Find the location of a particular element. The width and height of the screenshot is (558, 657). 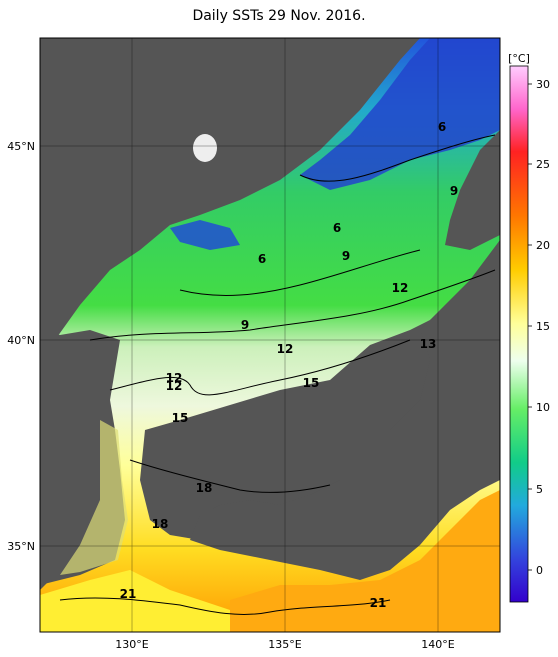

cold-water-west is located at coordinates (205, 235).